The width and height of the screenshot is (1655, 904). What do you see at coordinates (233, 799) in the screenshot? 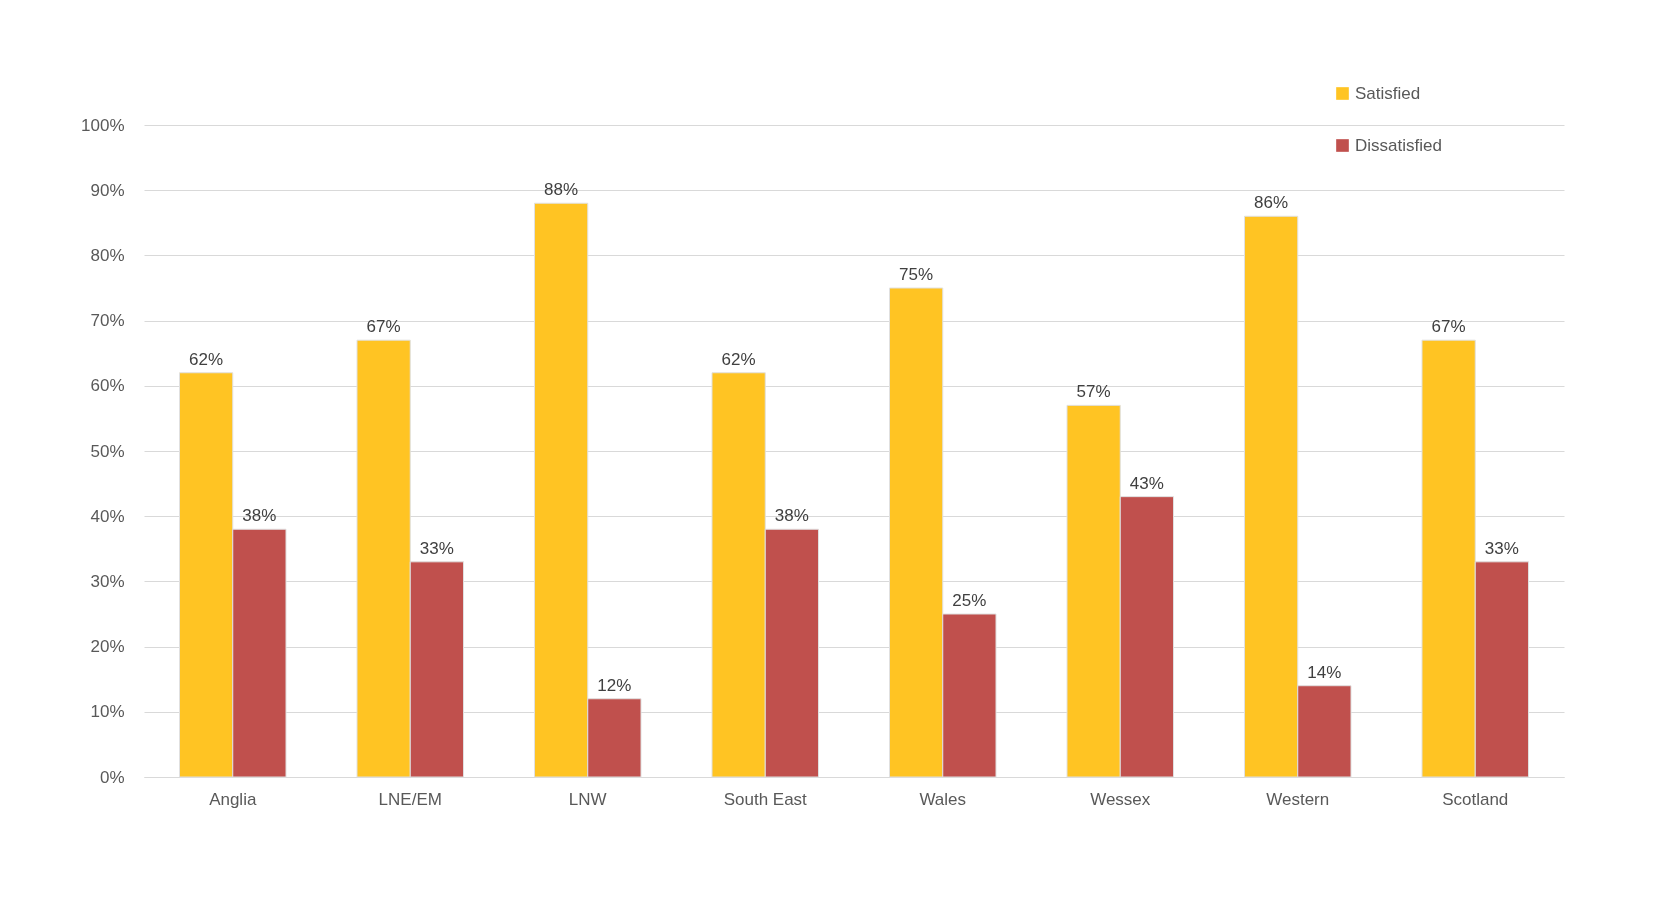
I see `x-tick-label: Anglia` at bounding box center [233, 799].